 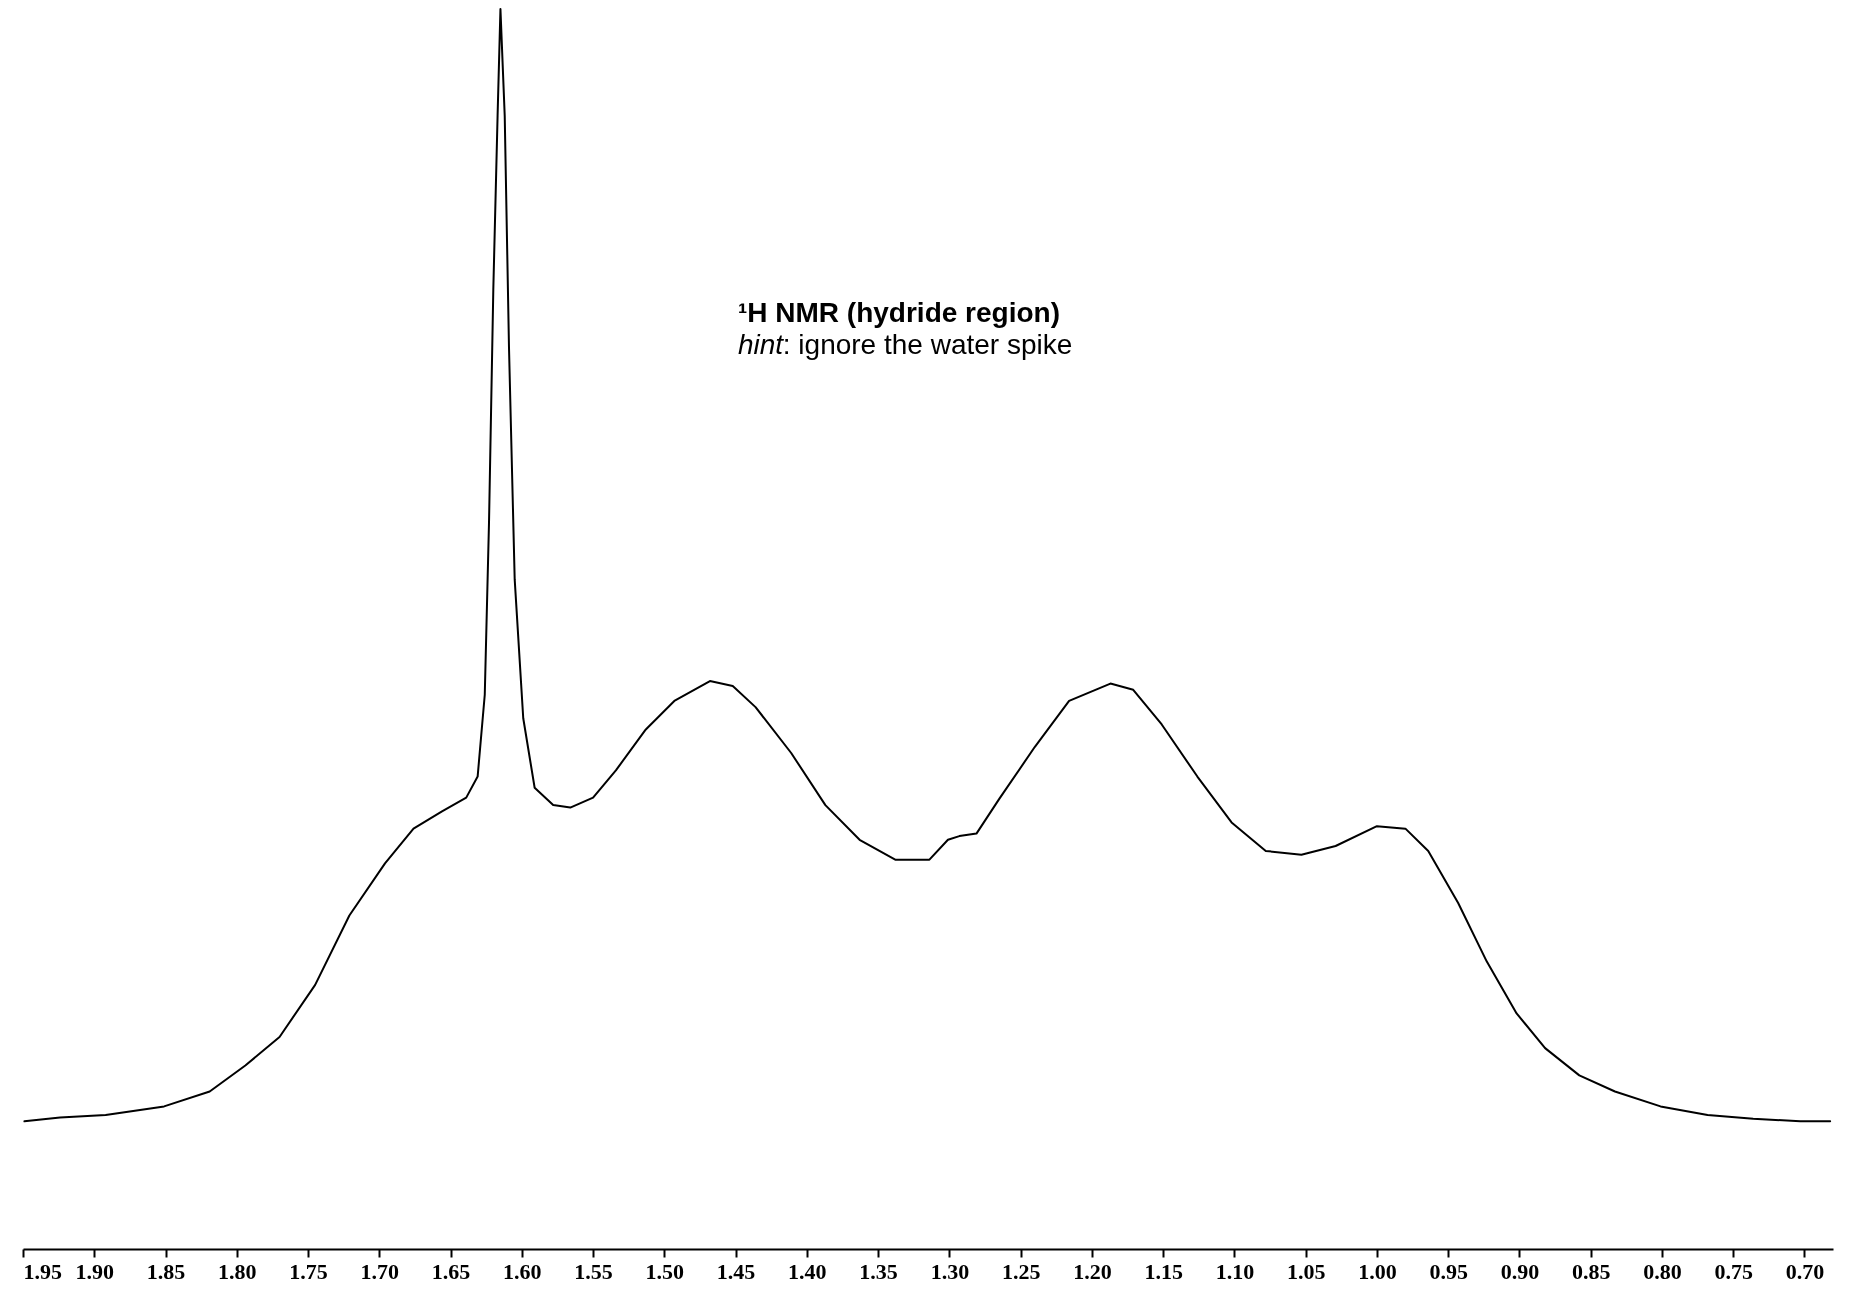 What do you see at coordinates (878, 1271) in the screenshot?
I see `x-tick-label: 1.35` at bounding box center [878, 1271].